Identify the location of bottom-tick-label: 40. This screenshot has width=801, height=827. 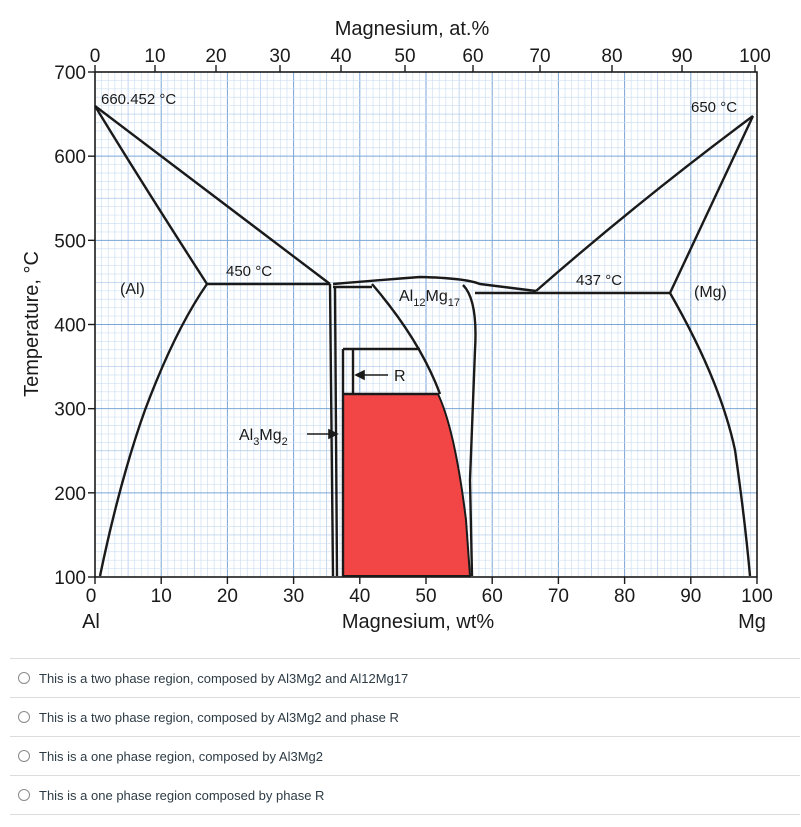
(359, 596).